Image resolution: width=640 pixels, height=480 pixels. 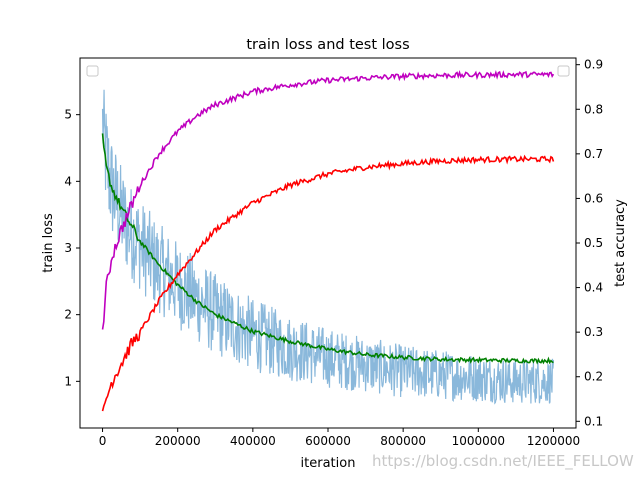 What do you see at coordinates (103, 441) in the screenshot?
I see `x-tick-label: 0` at bounding box center [103, 441].